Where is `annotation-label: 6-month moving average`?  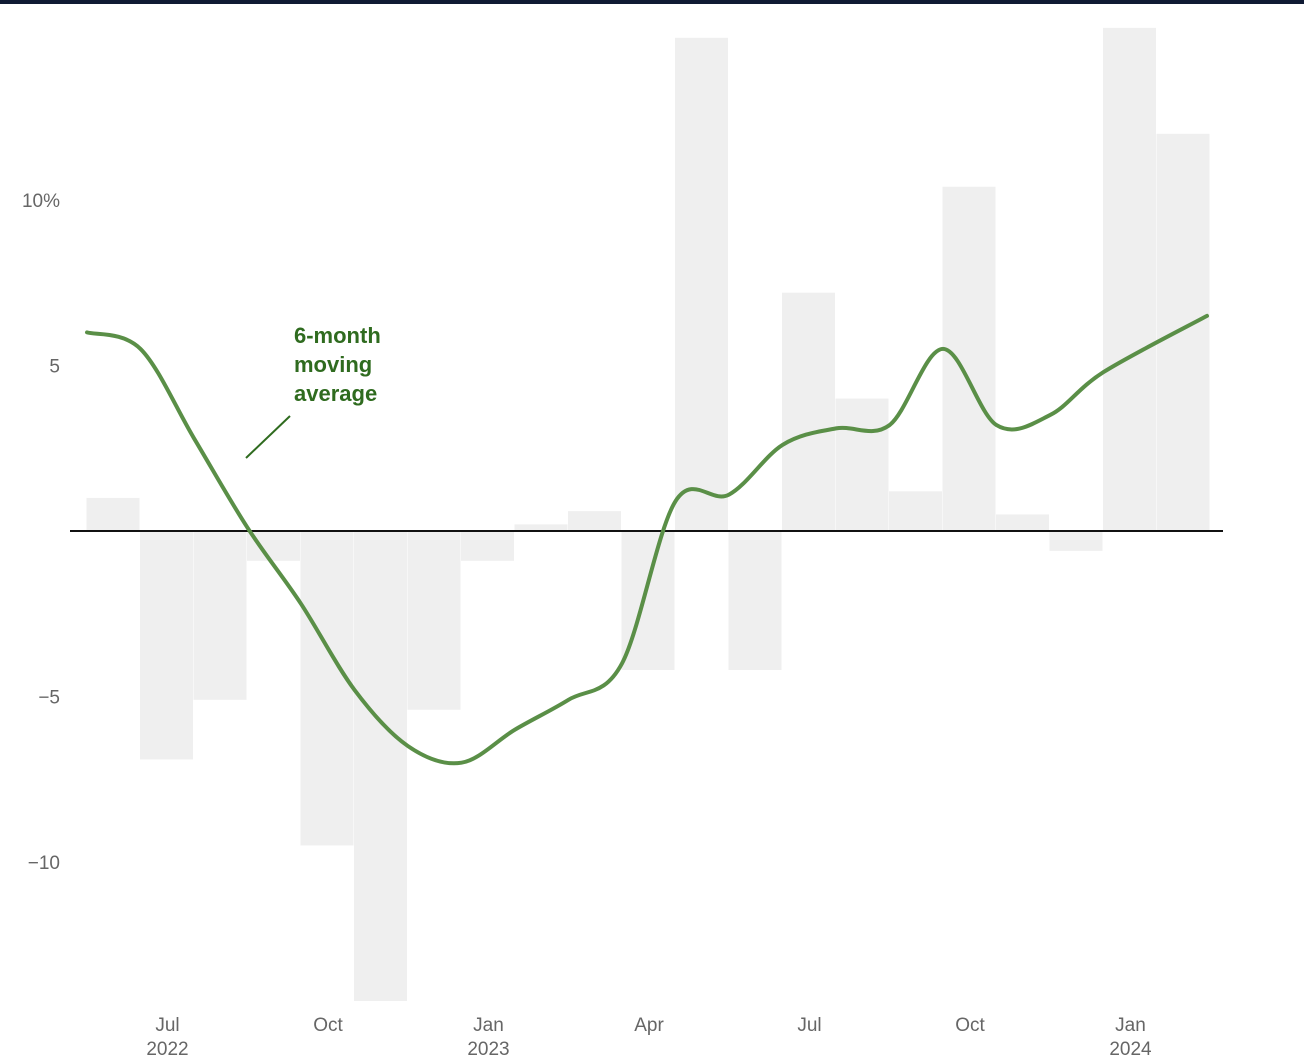 annotation-label: 6-month moving average is located at coordinates (340, 364).